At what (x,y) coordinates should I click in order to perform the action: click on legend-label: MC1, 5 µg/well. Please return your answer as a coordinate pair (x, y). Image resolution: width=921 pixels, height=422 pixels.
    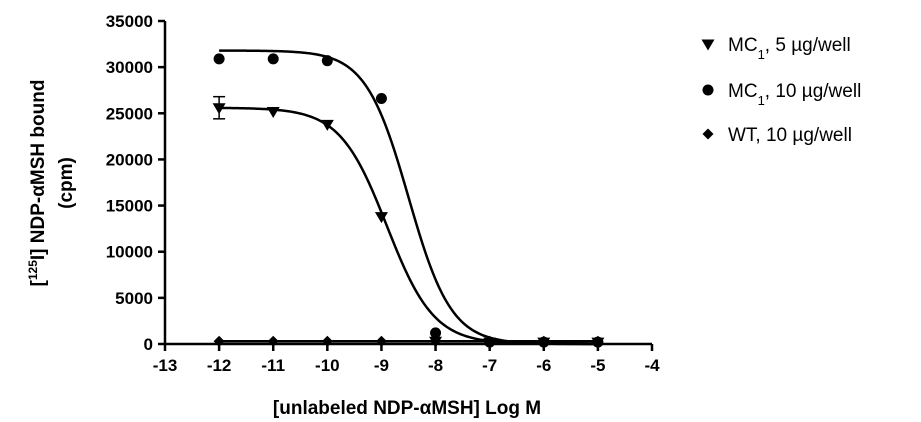
    Looking at the image, I should click on (789, 48).